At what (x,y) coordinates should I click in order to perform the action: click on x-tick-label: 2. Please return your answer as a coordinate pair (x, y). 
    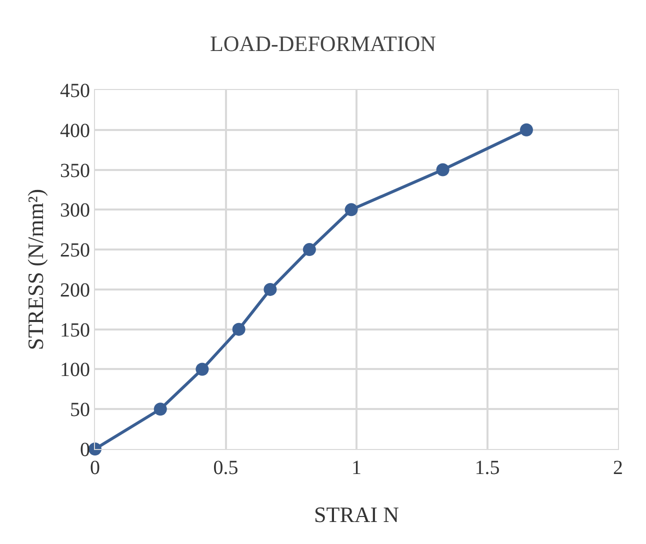
    Looking at the image, I should click on (618, 468).